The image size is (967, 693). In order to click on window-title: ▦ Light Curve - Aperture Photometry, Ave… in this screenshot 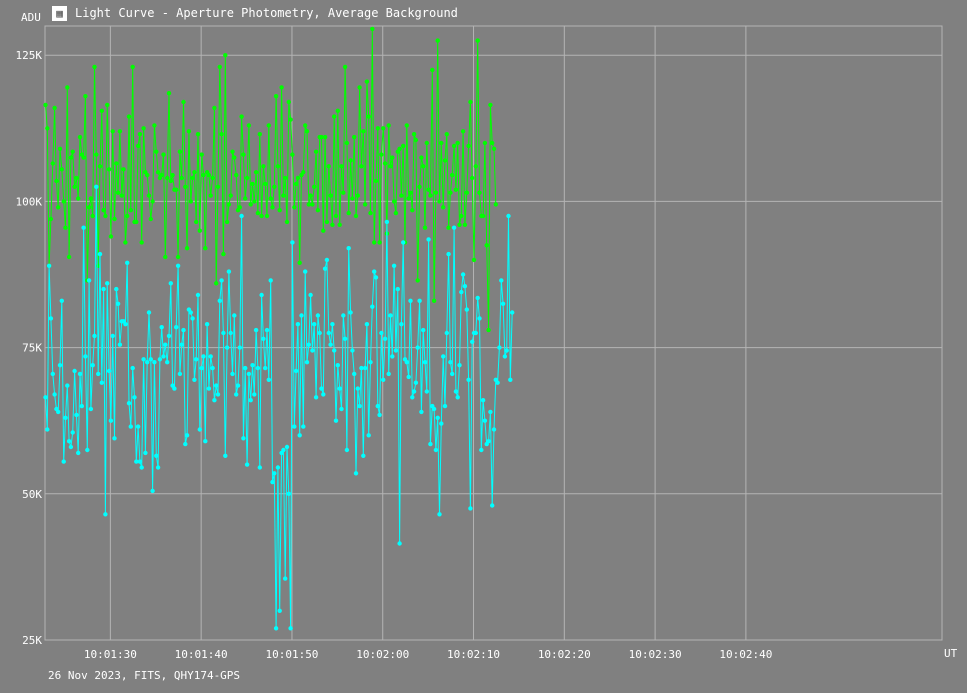, I will do `click(255, 13)`.